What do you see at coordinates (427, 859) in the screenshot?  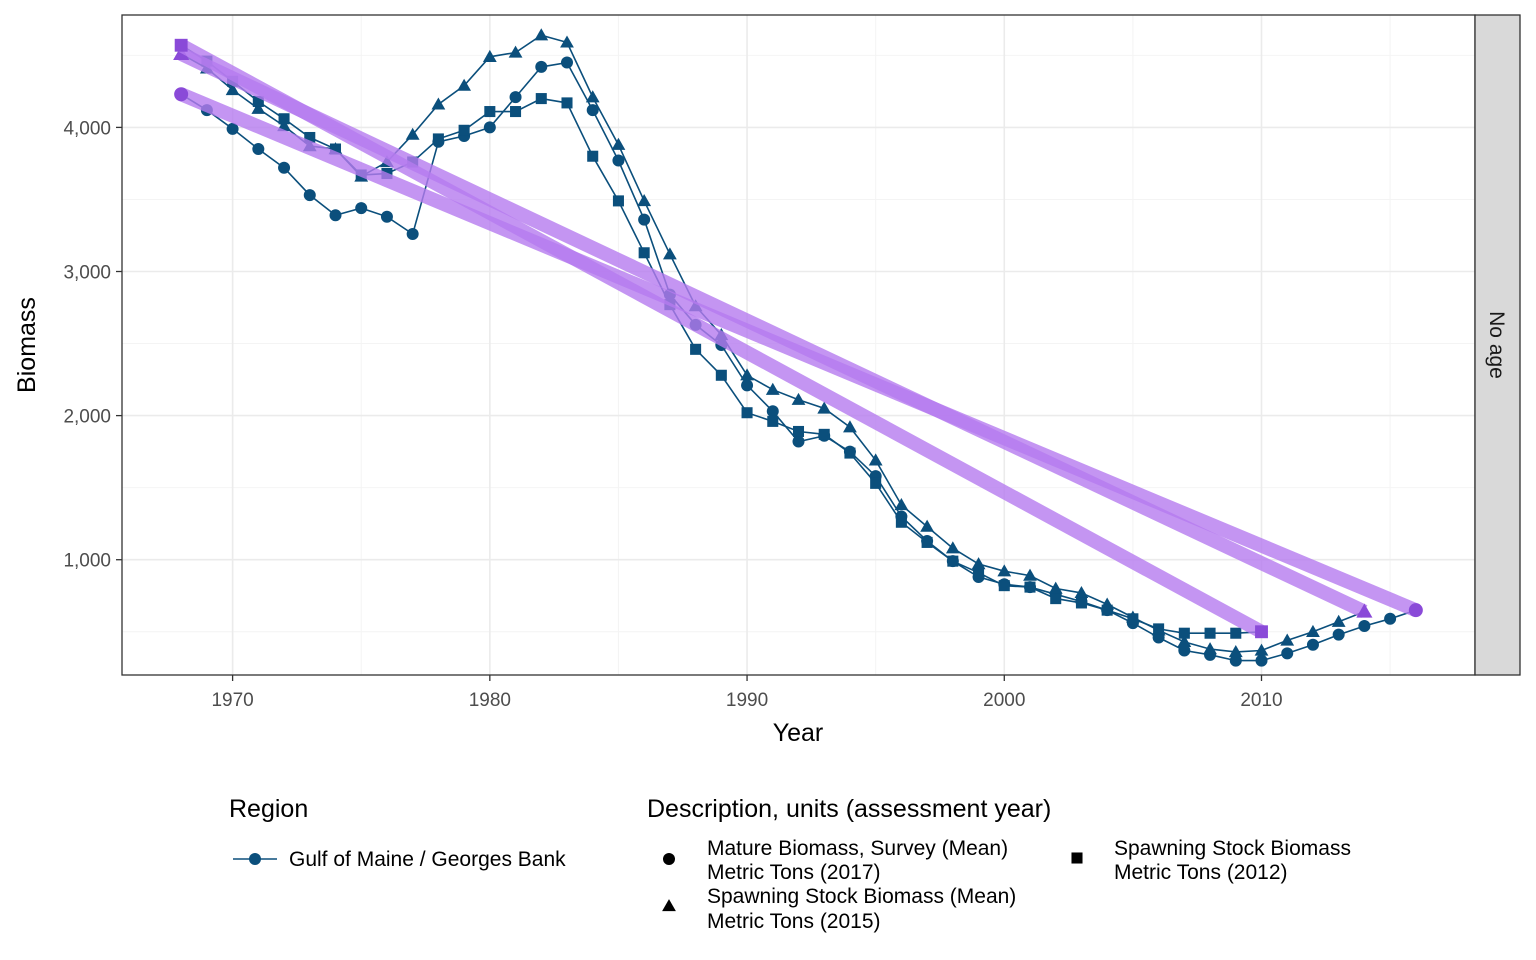 I see `legend-region-item: Gulf of Maine / Georges Bank` at bounding box center [427, 859].